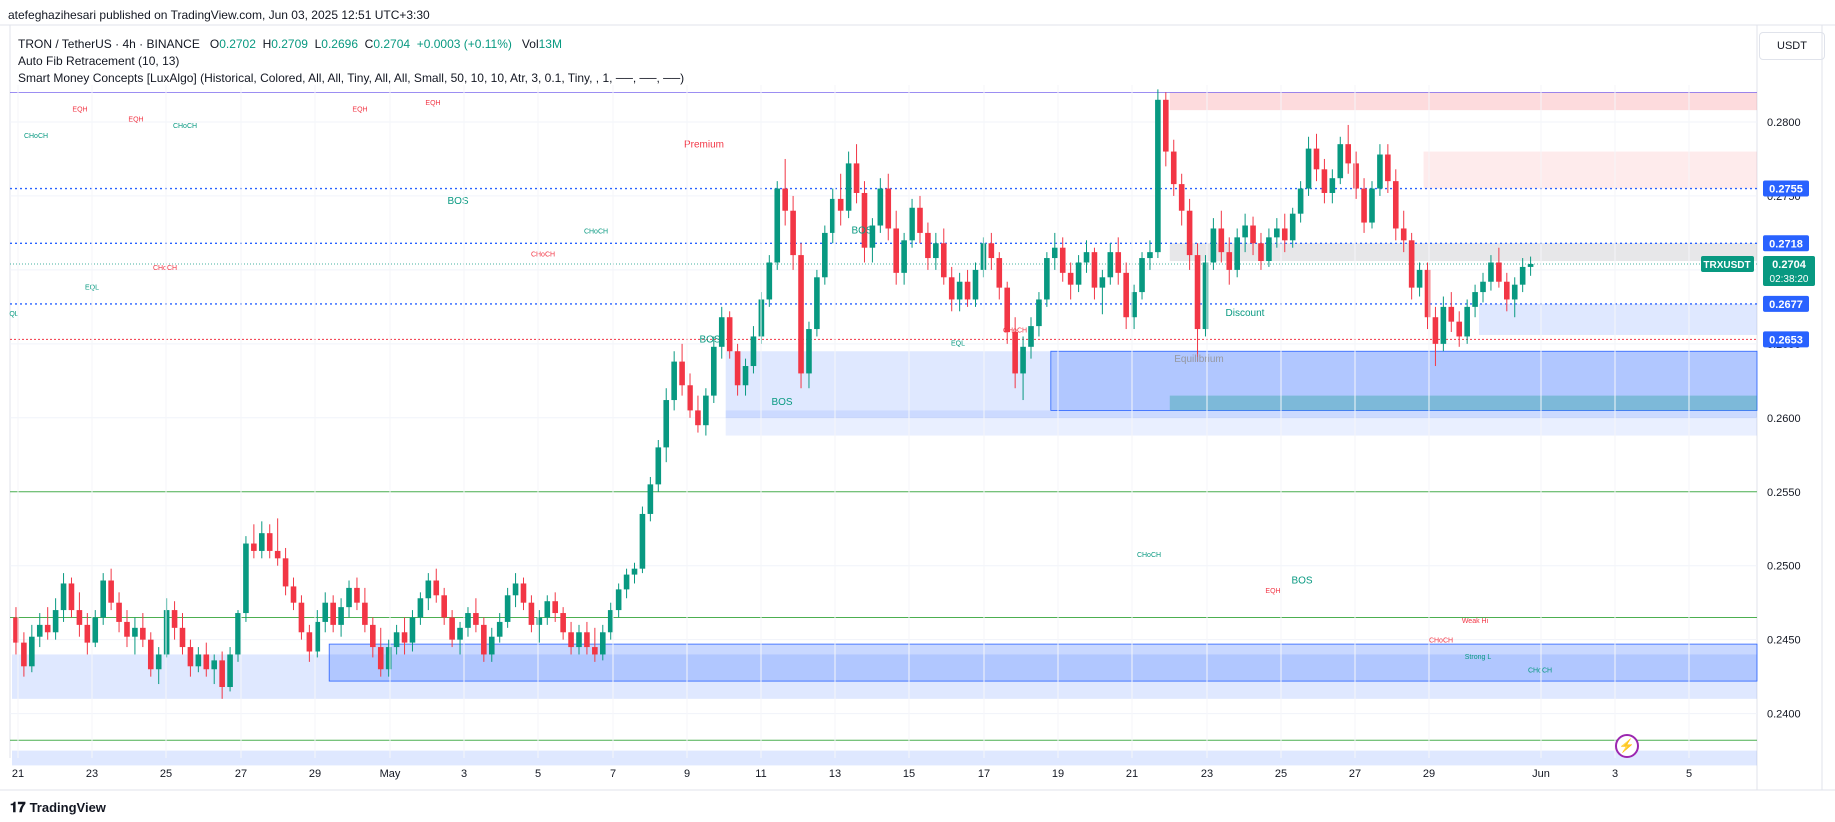 The height and width of the screenshot is (822, 1835). I want to click on low-label: L, so click(318, 44).